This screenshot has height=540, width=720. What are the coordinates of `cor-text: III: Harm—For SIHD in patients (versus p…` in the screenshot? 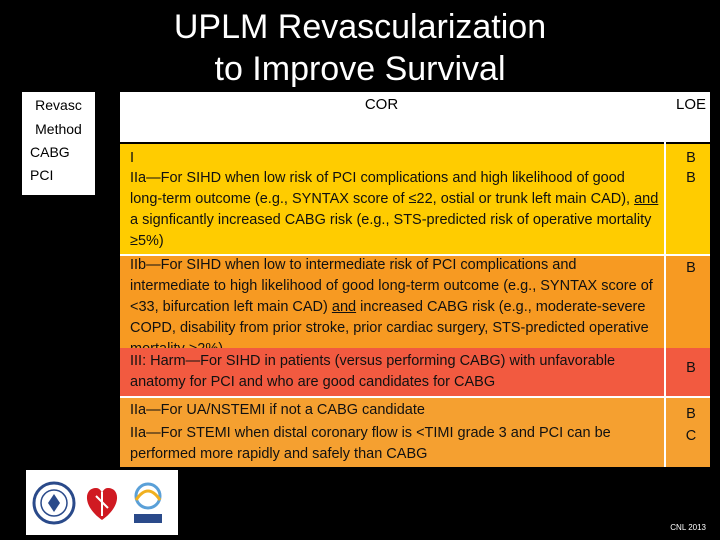 It's located at (373, 371).